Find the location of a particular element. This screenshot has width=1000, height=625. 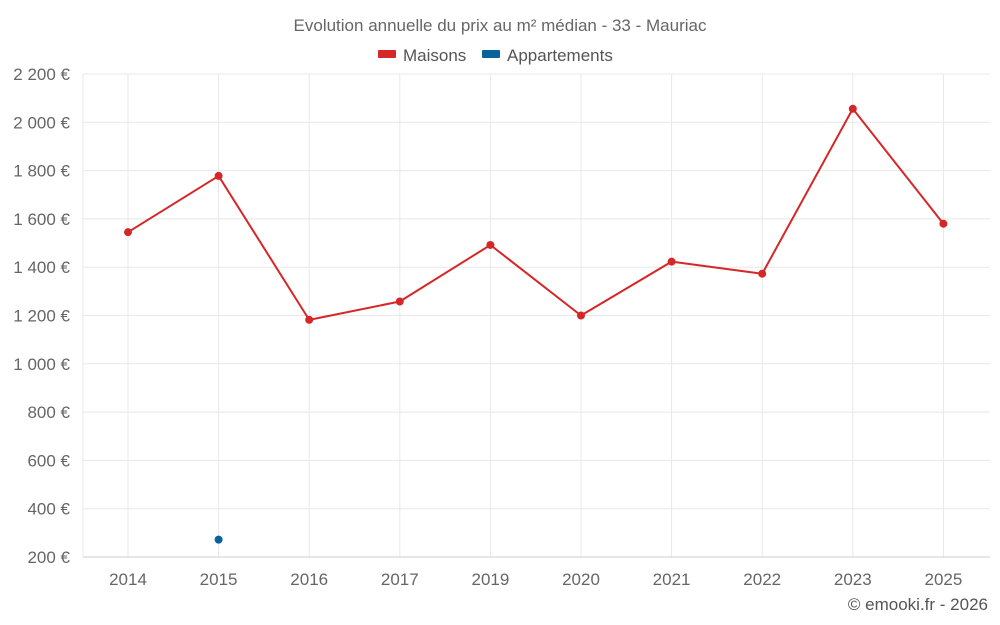

y-tick-label: 1 600 € is located at coordinates (41, 219).